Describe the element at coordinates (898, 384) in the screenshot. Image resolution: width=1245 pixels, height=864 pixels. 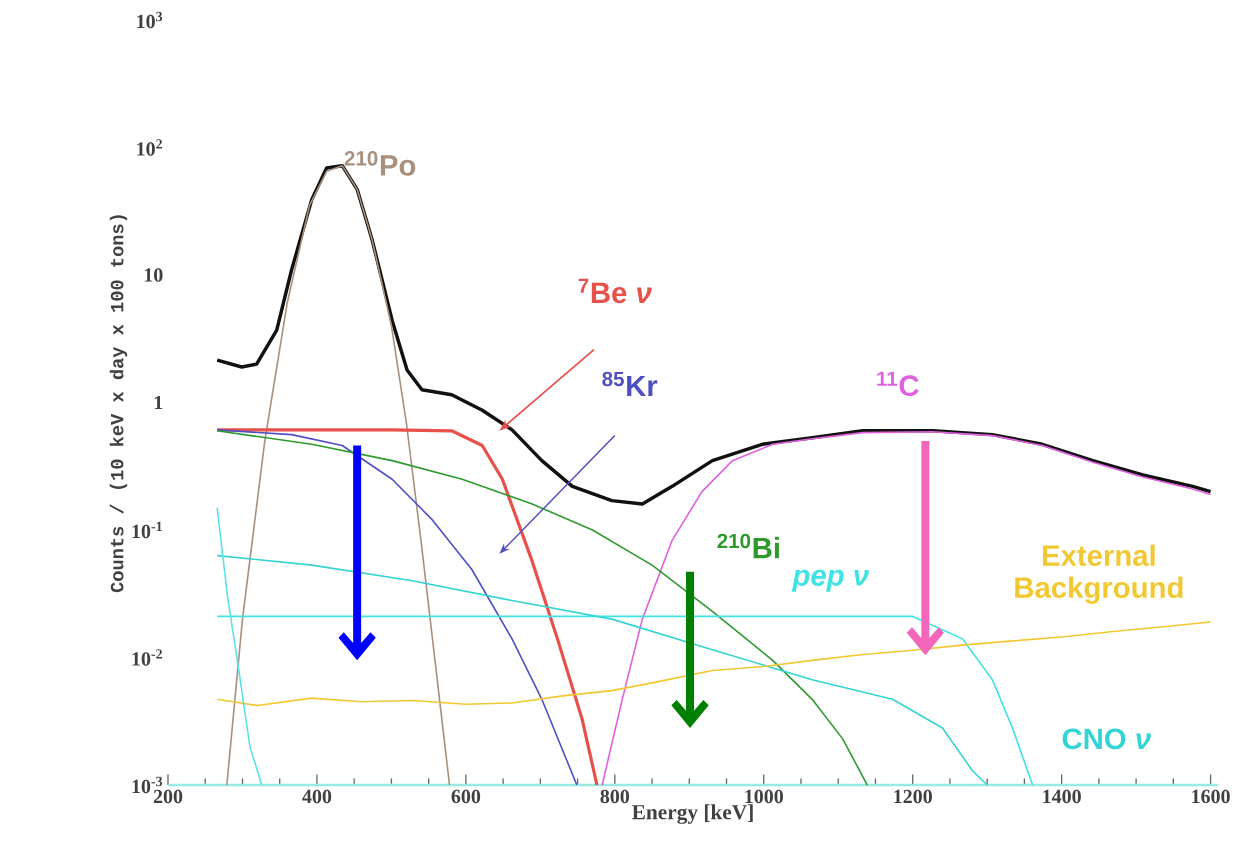
I see `series-label: $^{11}$C` at that location.